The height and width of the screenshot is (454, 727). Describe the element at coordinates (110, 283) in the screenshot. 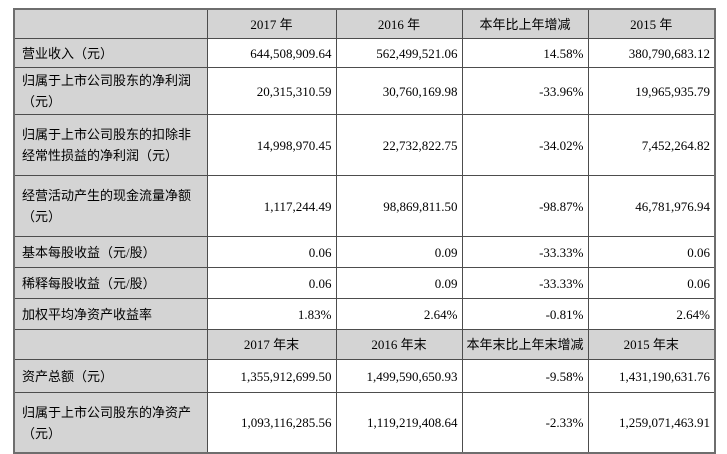

I see `row-label: 稀释每股收益（元/股）` at that location.